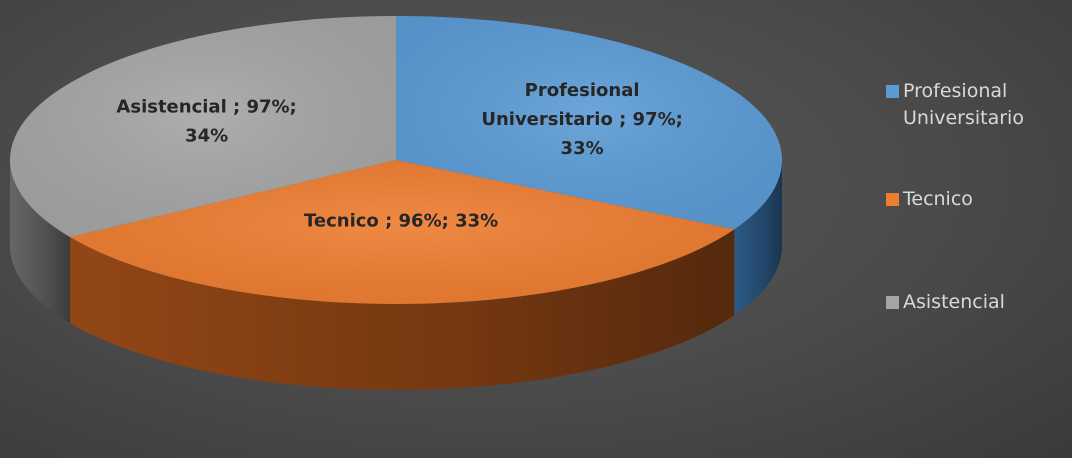 The height and width of the screenshot is (458, 1072). I want to click on legend-swatch-asistencial, so click(892, 302).